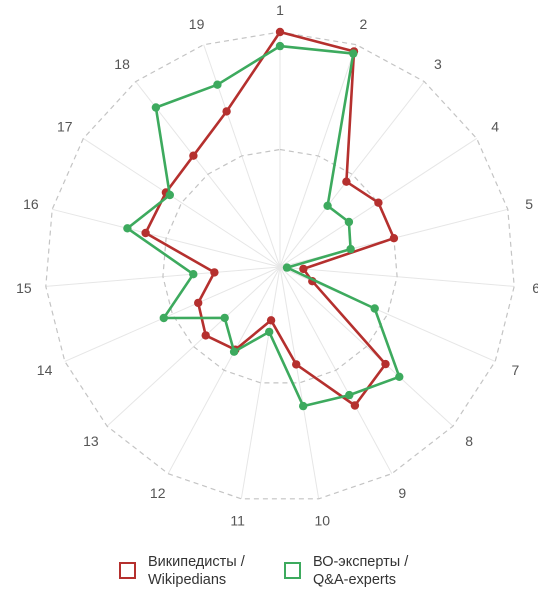  What do you see at coordinates (280, 10) in the screenshot?
I see `axis-label-1: 1` at bounding box center [280, 10].